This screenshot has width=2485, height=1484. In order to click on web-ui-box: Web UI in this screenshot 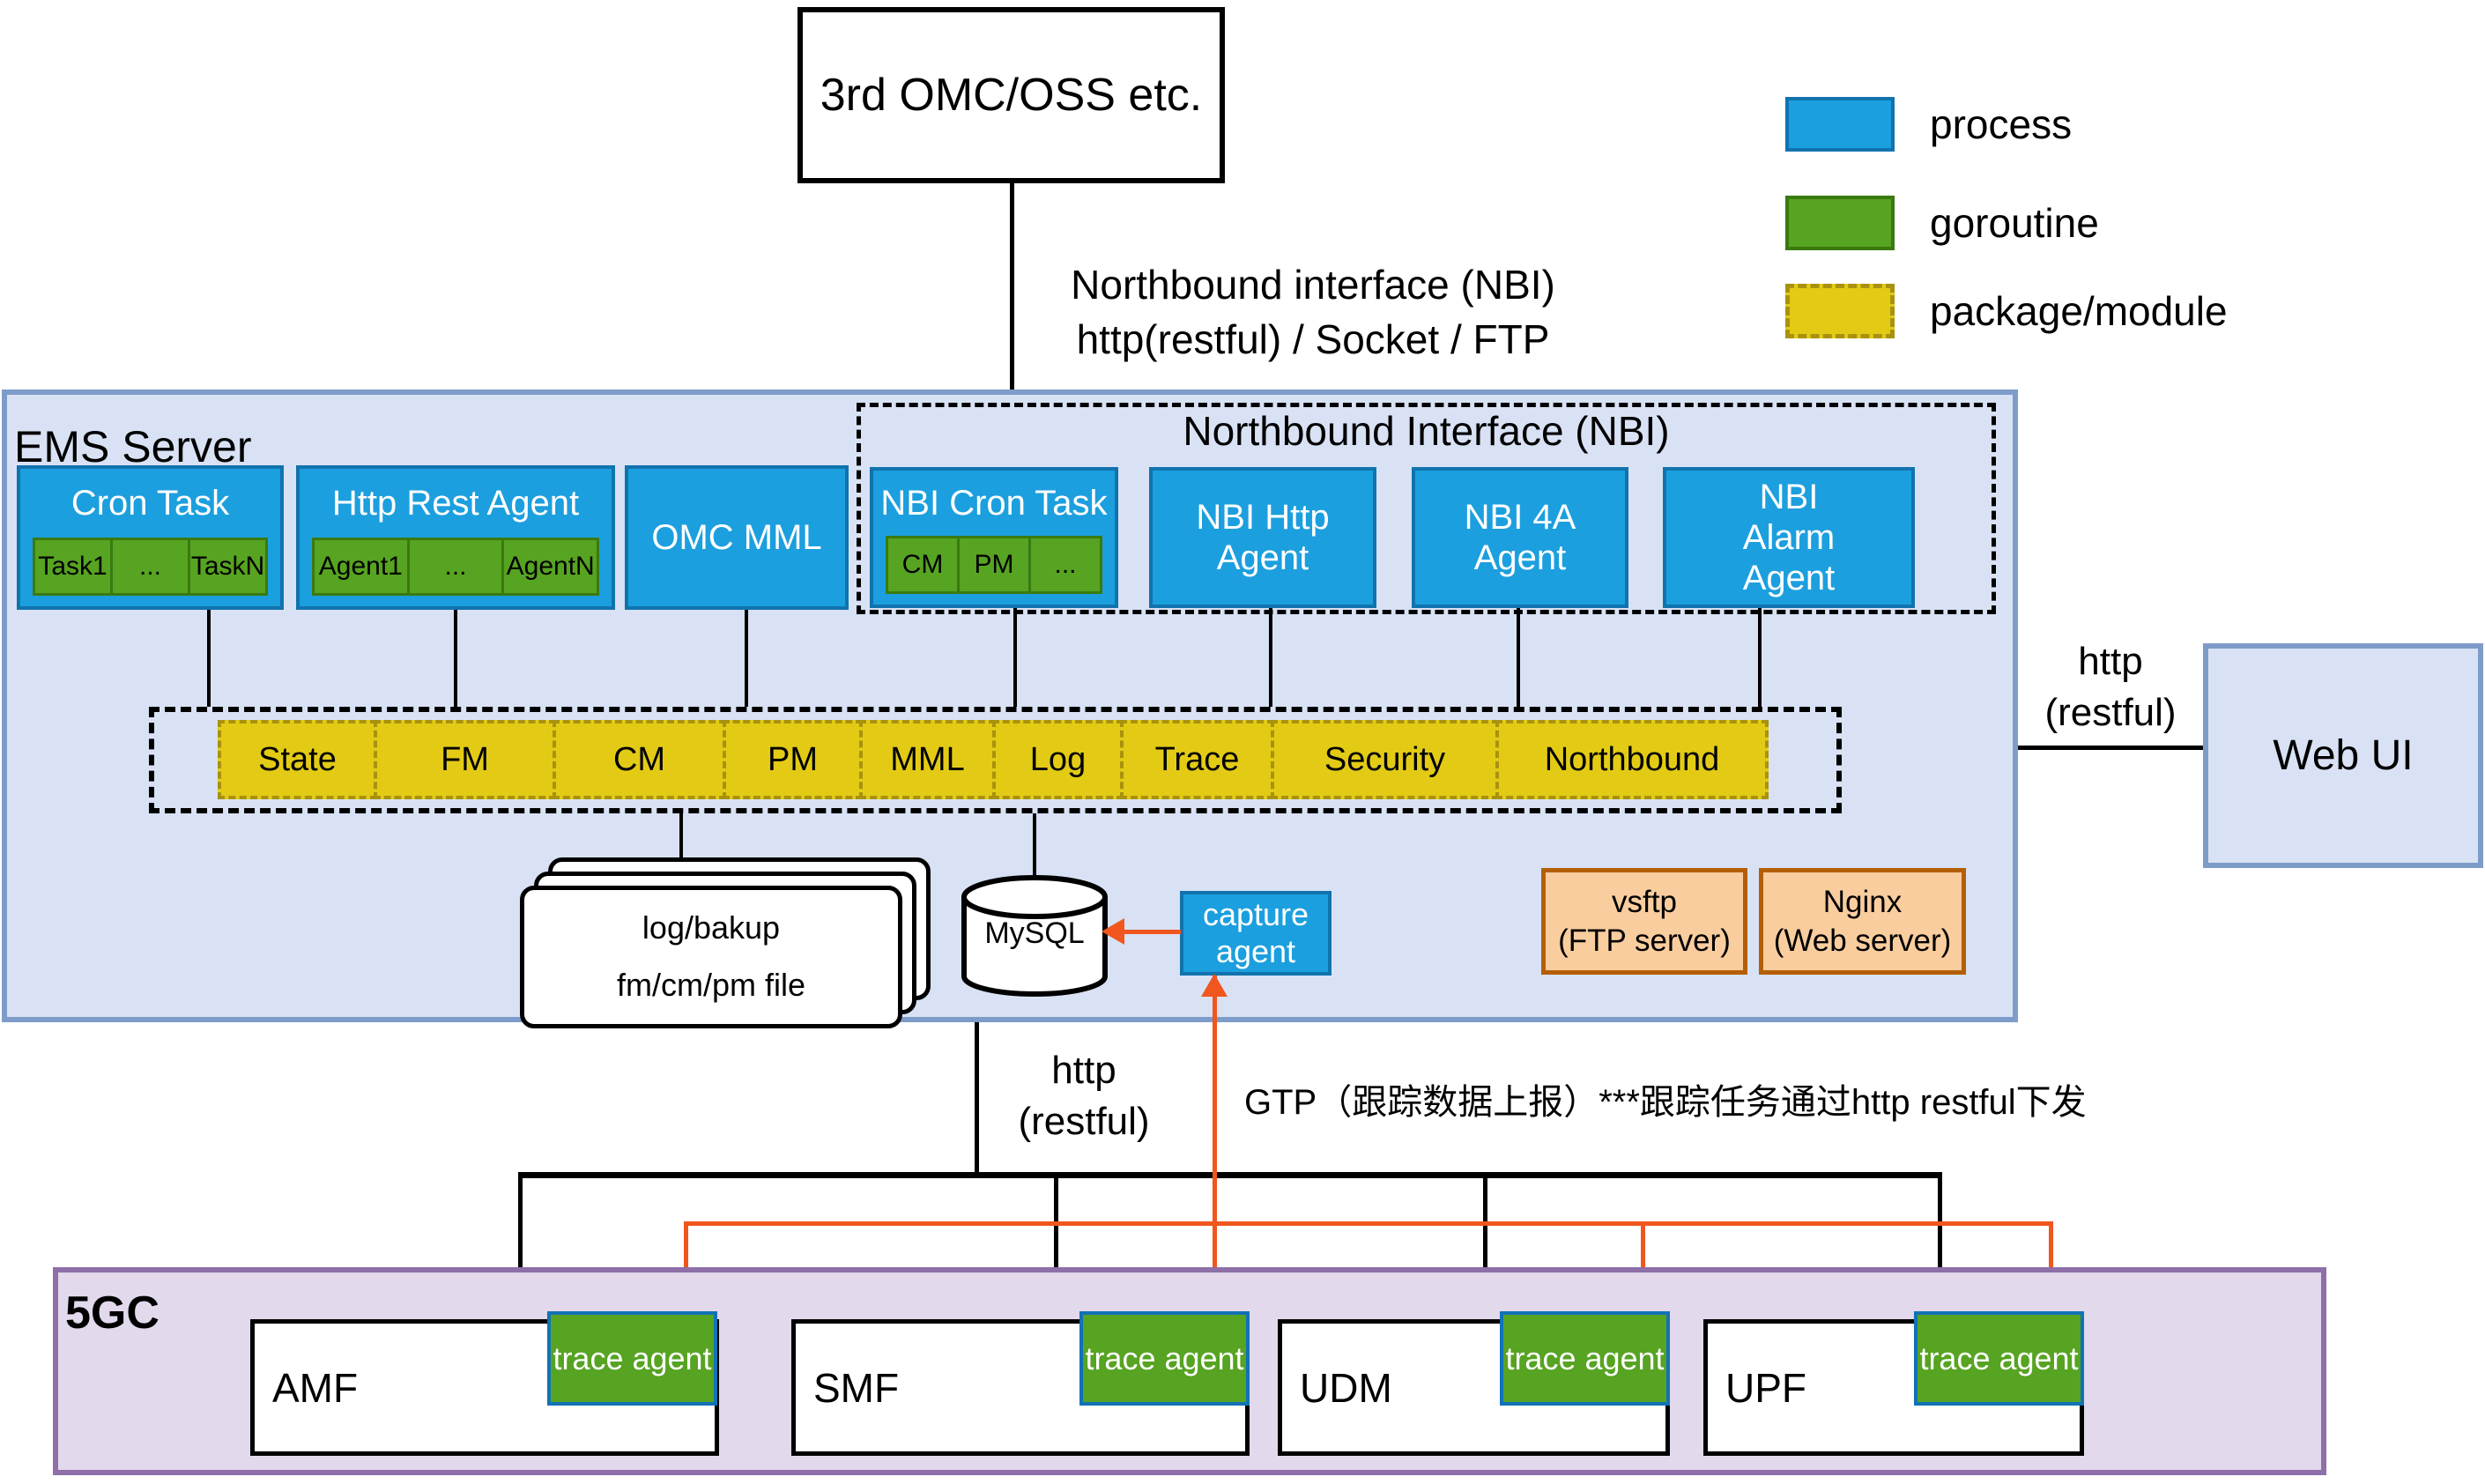, I will do `click(2343, 755)`.